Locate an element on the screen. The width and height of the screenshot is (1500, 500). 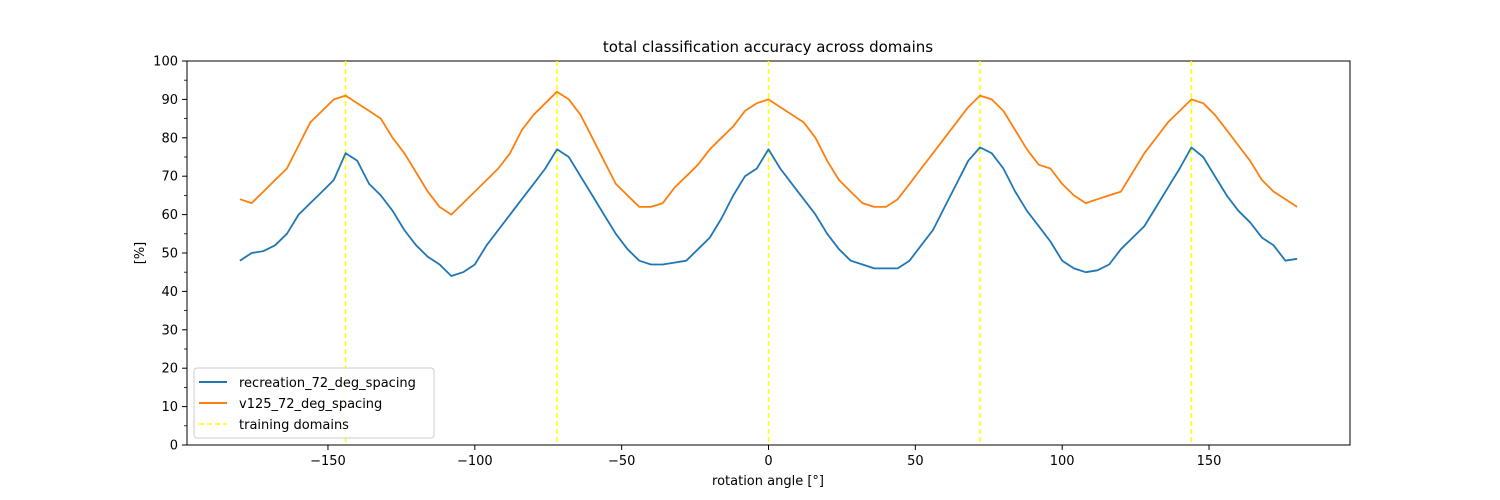
x-tick-label: −100 is located at coordinates (475, 461).